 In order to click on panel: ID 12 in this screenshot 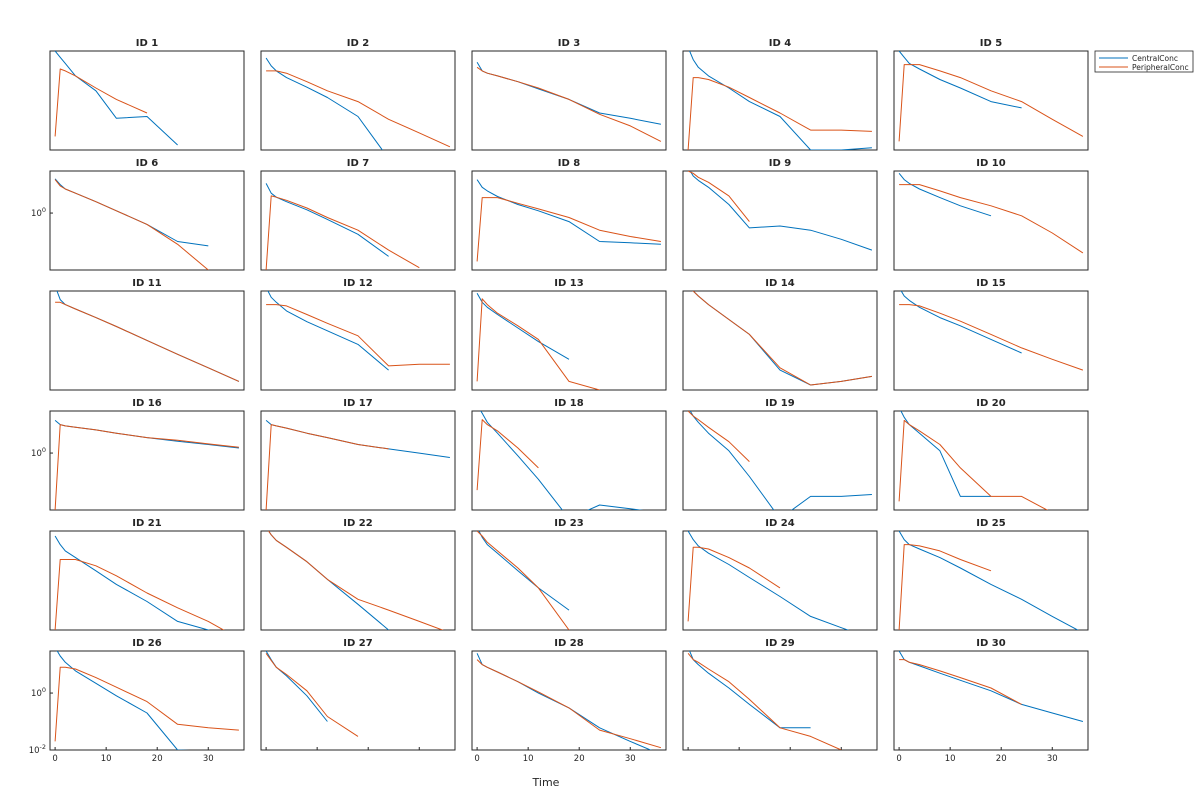, I will do `click(358, 334)`.